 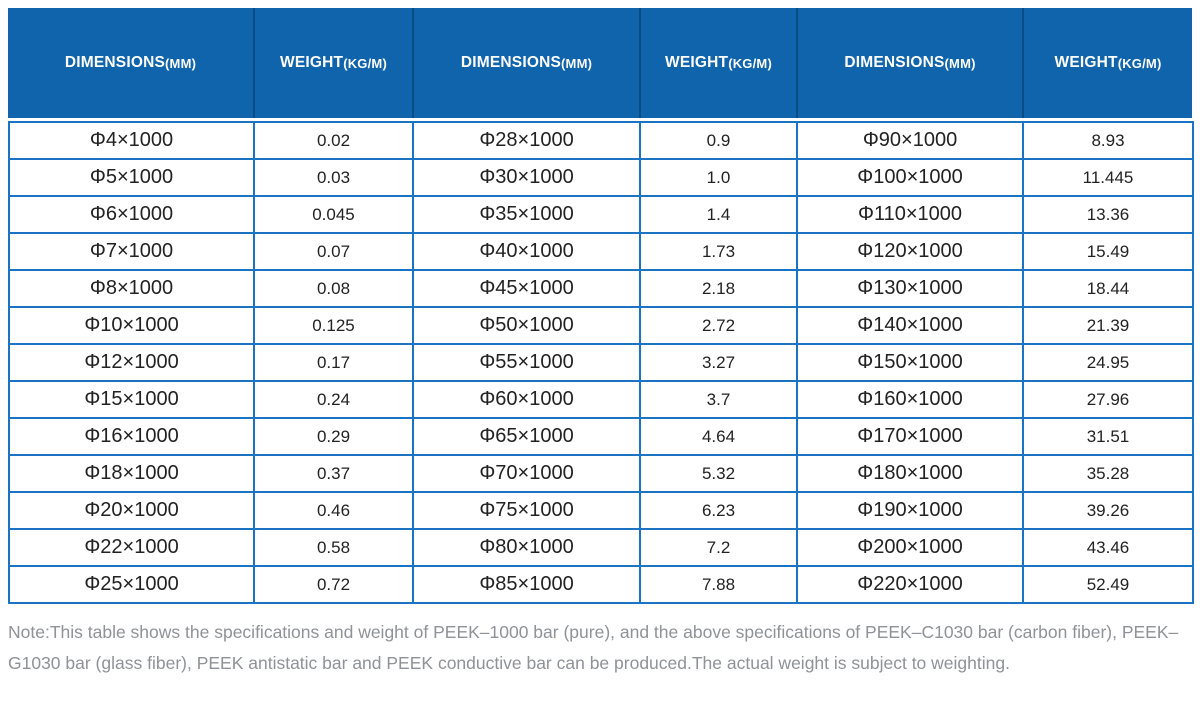 I want to click on dimension-cell: Φ65×1000, so click(x=526, y=436).